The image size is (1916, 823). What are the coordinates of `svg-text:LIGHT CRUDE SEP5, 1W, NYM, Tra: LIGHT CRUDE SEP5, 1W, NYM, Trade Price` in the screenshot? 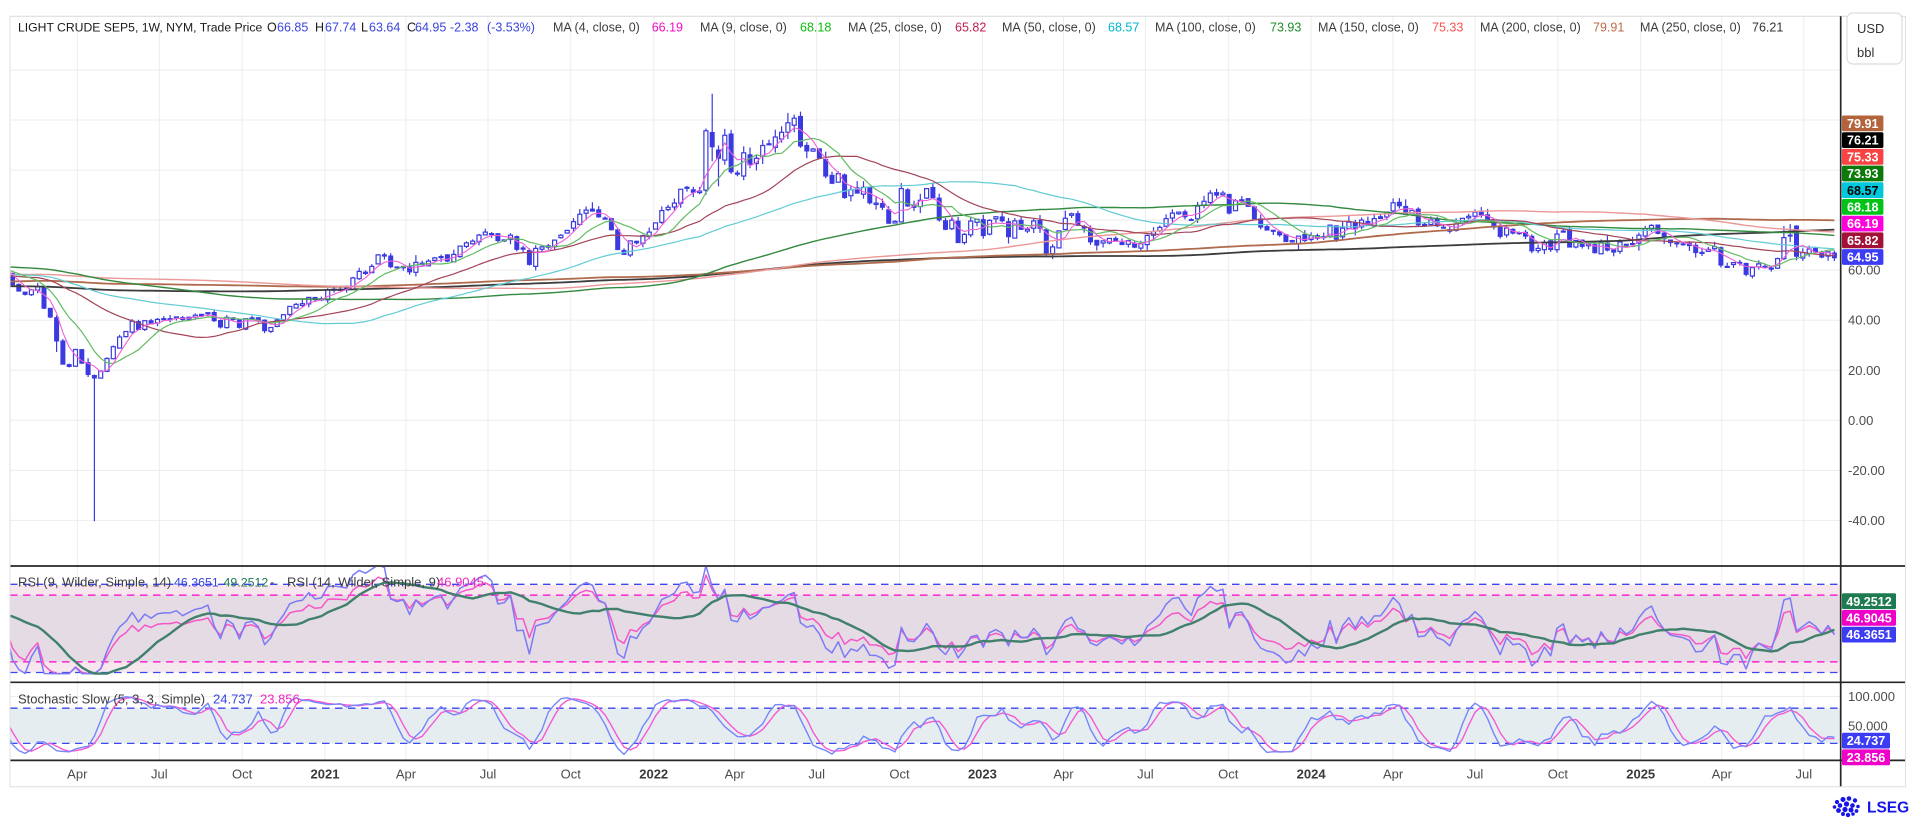 It's located at (140, 28).